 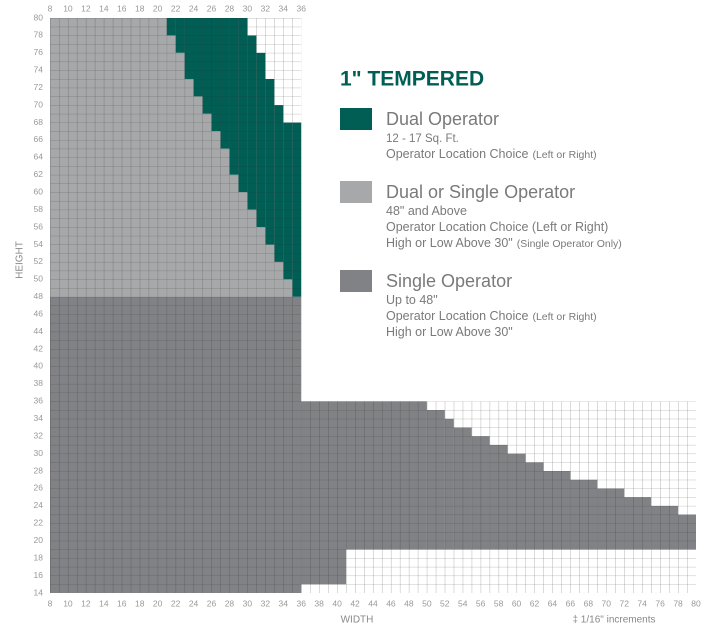 What do you see at coordinates (426, 211) in the screenshot?
I see `legend-text: 48" and Above` at bounding box center [426, 211].